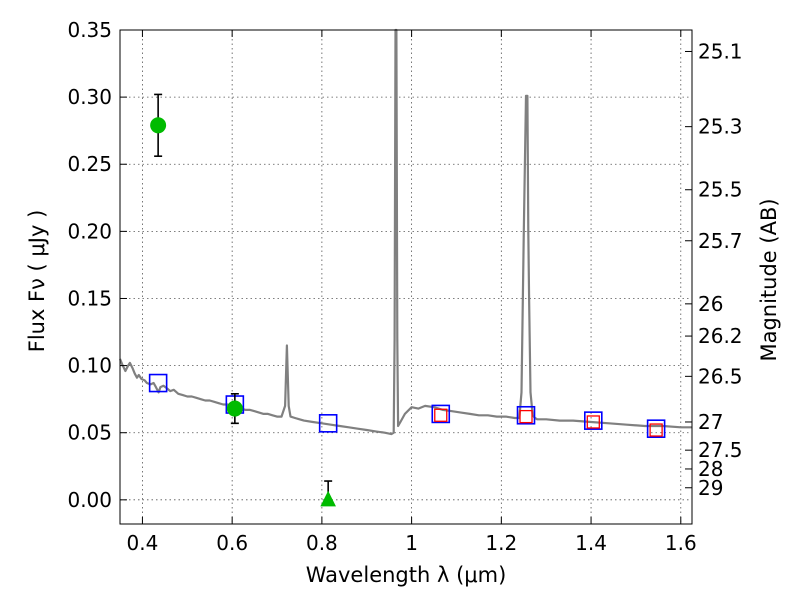 Image resolution: width=800 pixels, height=600 pixels. Describe the element at coordinates (501, 543) in the screenshot. I see `x-tick-label: 1.2` at that location.